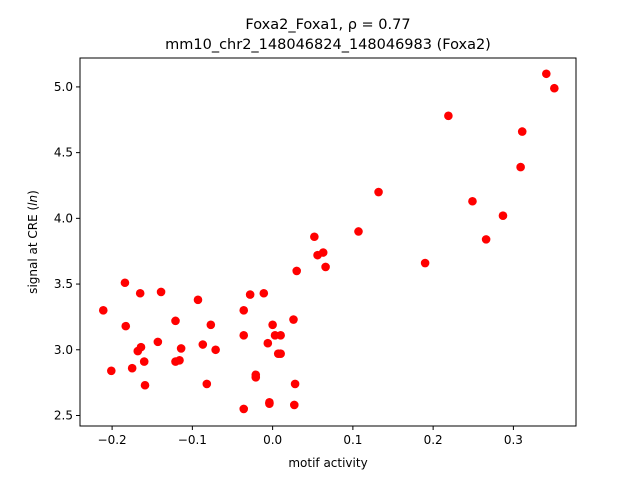  I want to click on chart-title-line1: Foxa2_Foxa1, ρ = 0.77, so click(327, 25).